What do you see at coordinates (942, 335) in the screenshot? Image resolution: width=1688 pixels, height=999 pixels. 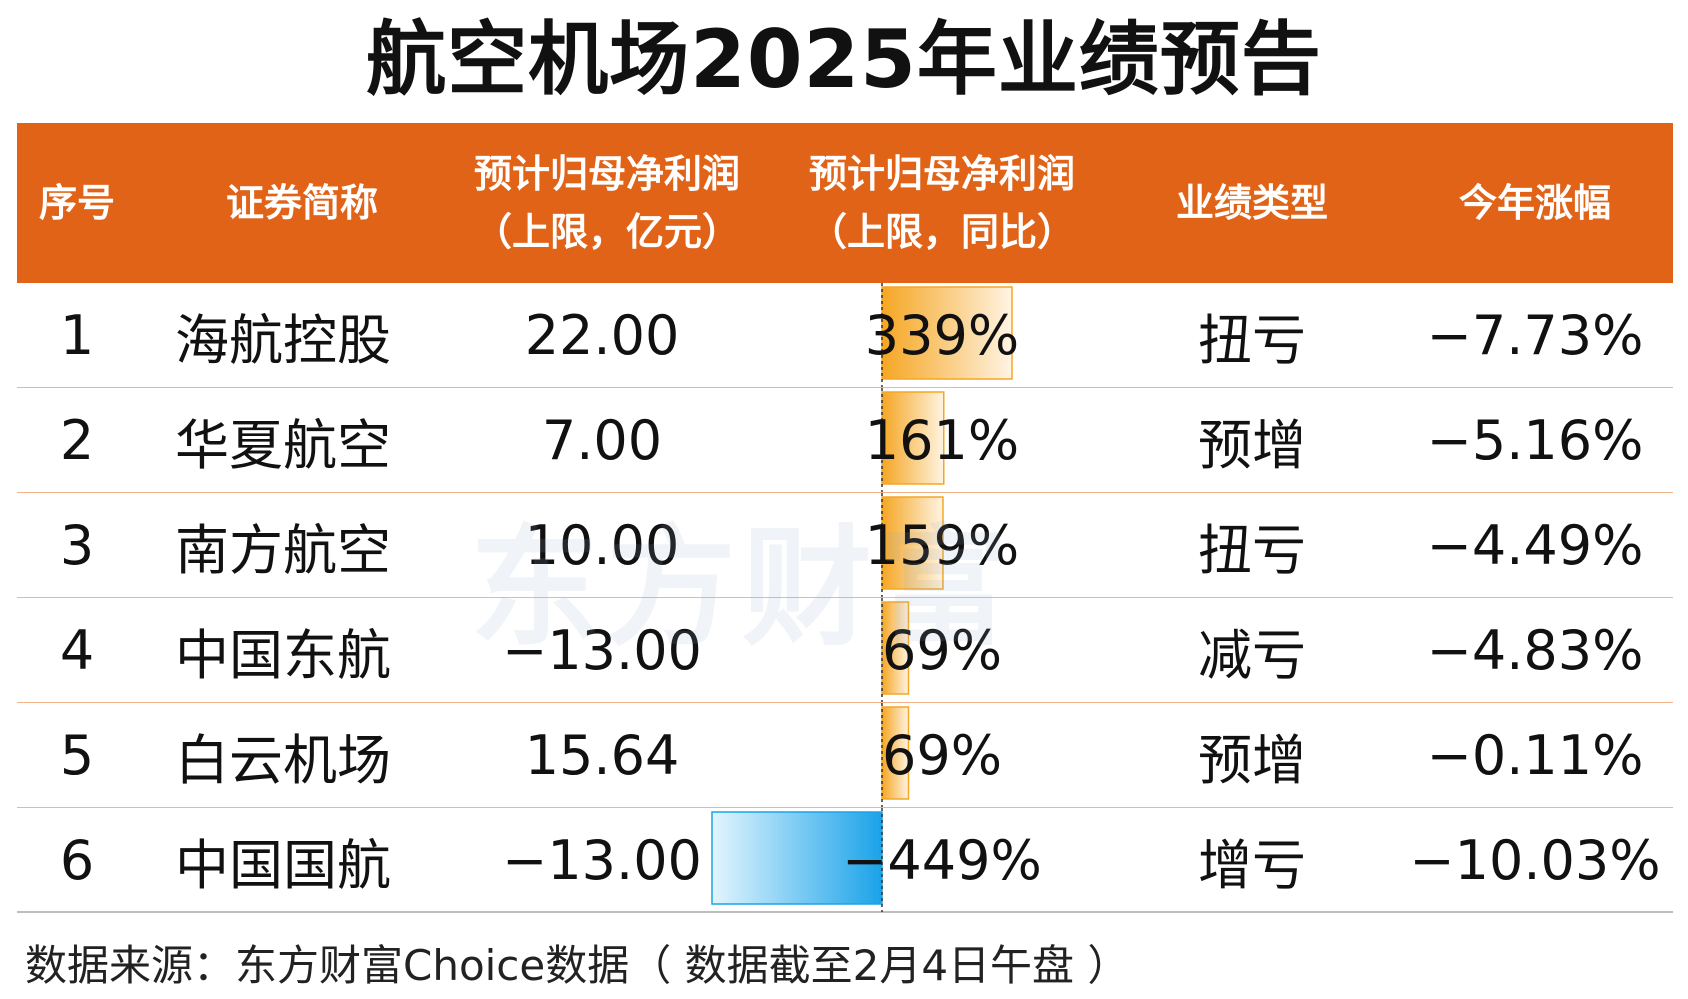 I see `yoy-value: 339%` at bounding box center [942, 335].